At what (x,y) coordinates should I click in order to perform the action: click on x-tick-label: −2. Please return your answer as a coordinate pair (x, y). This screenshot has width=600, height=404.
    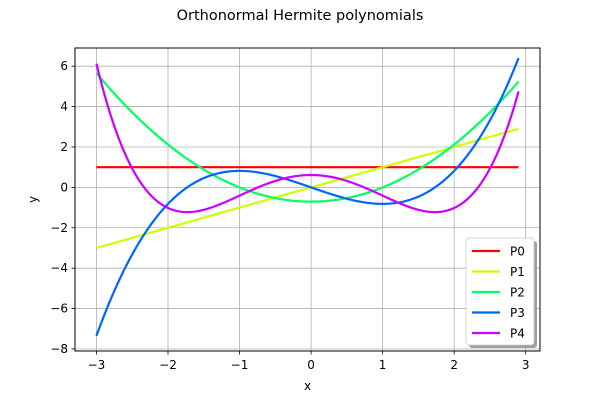
    Looking at the image, I should click on (168, 365).